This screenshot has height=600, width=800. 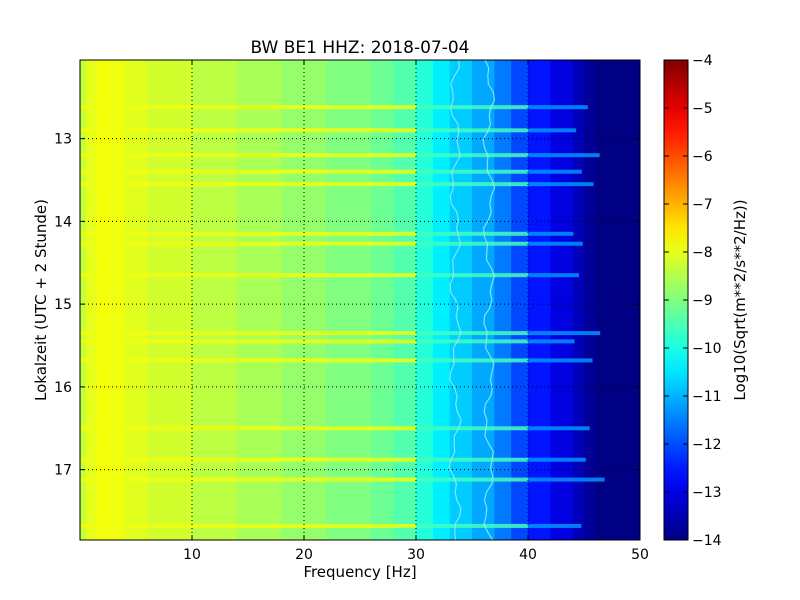 What do you see at coordinates (702, 301) in the screenshot?
I see `colorbar-tick-label: −9` at bounding box center [702, 301].